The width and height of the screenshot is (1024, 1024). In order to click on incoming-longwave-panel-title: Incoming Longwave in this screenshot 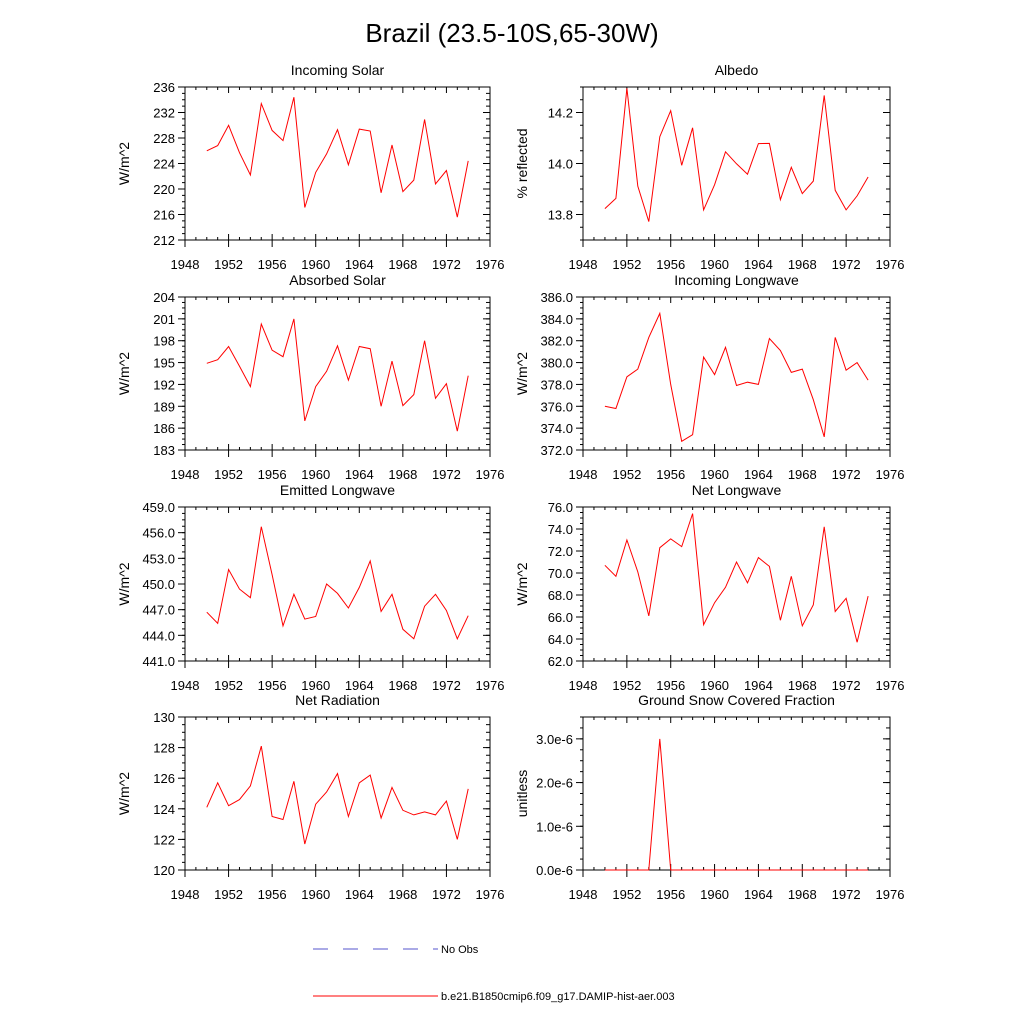, I will do `click(736, 280)`.